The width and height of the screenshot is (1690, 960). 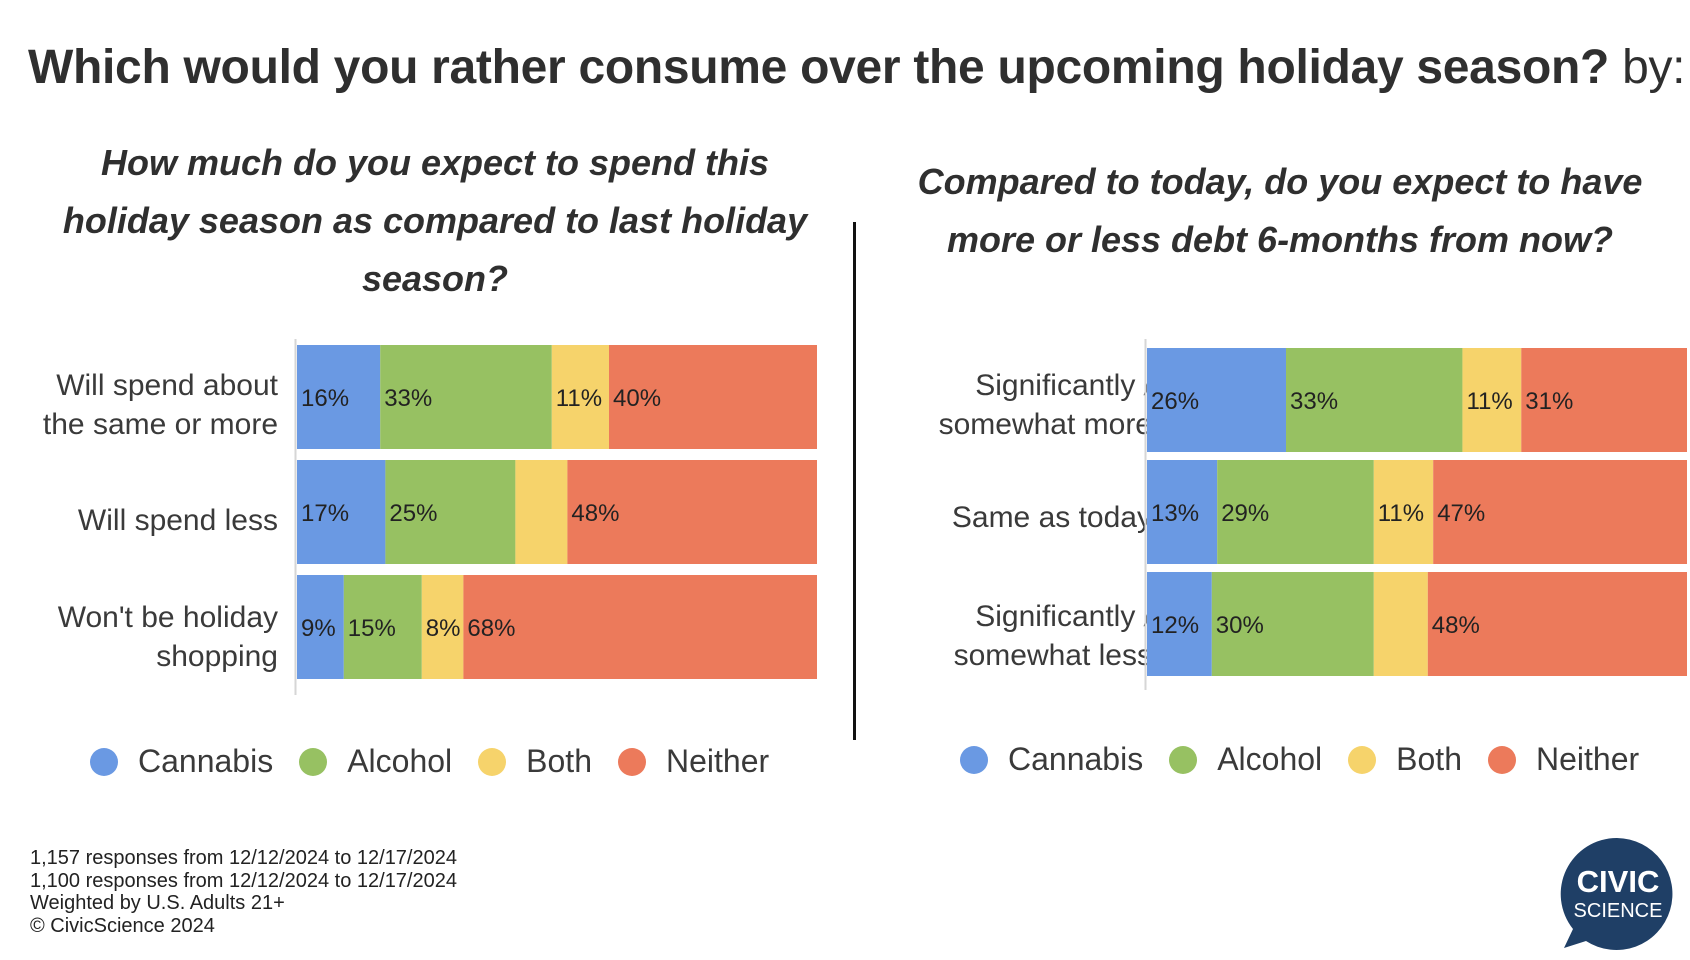 What do you see at coordinates (325, 513) in the screenshot?
I see `data-label: 17%` at bounding box center [325, 513].